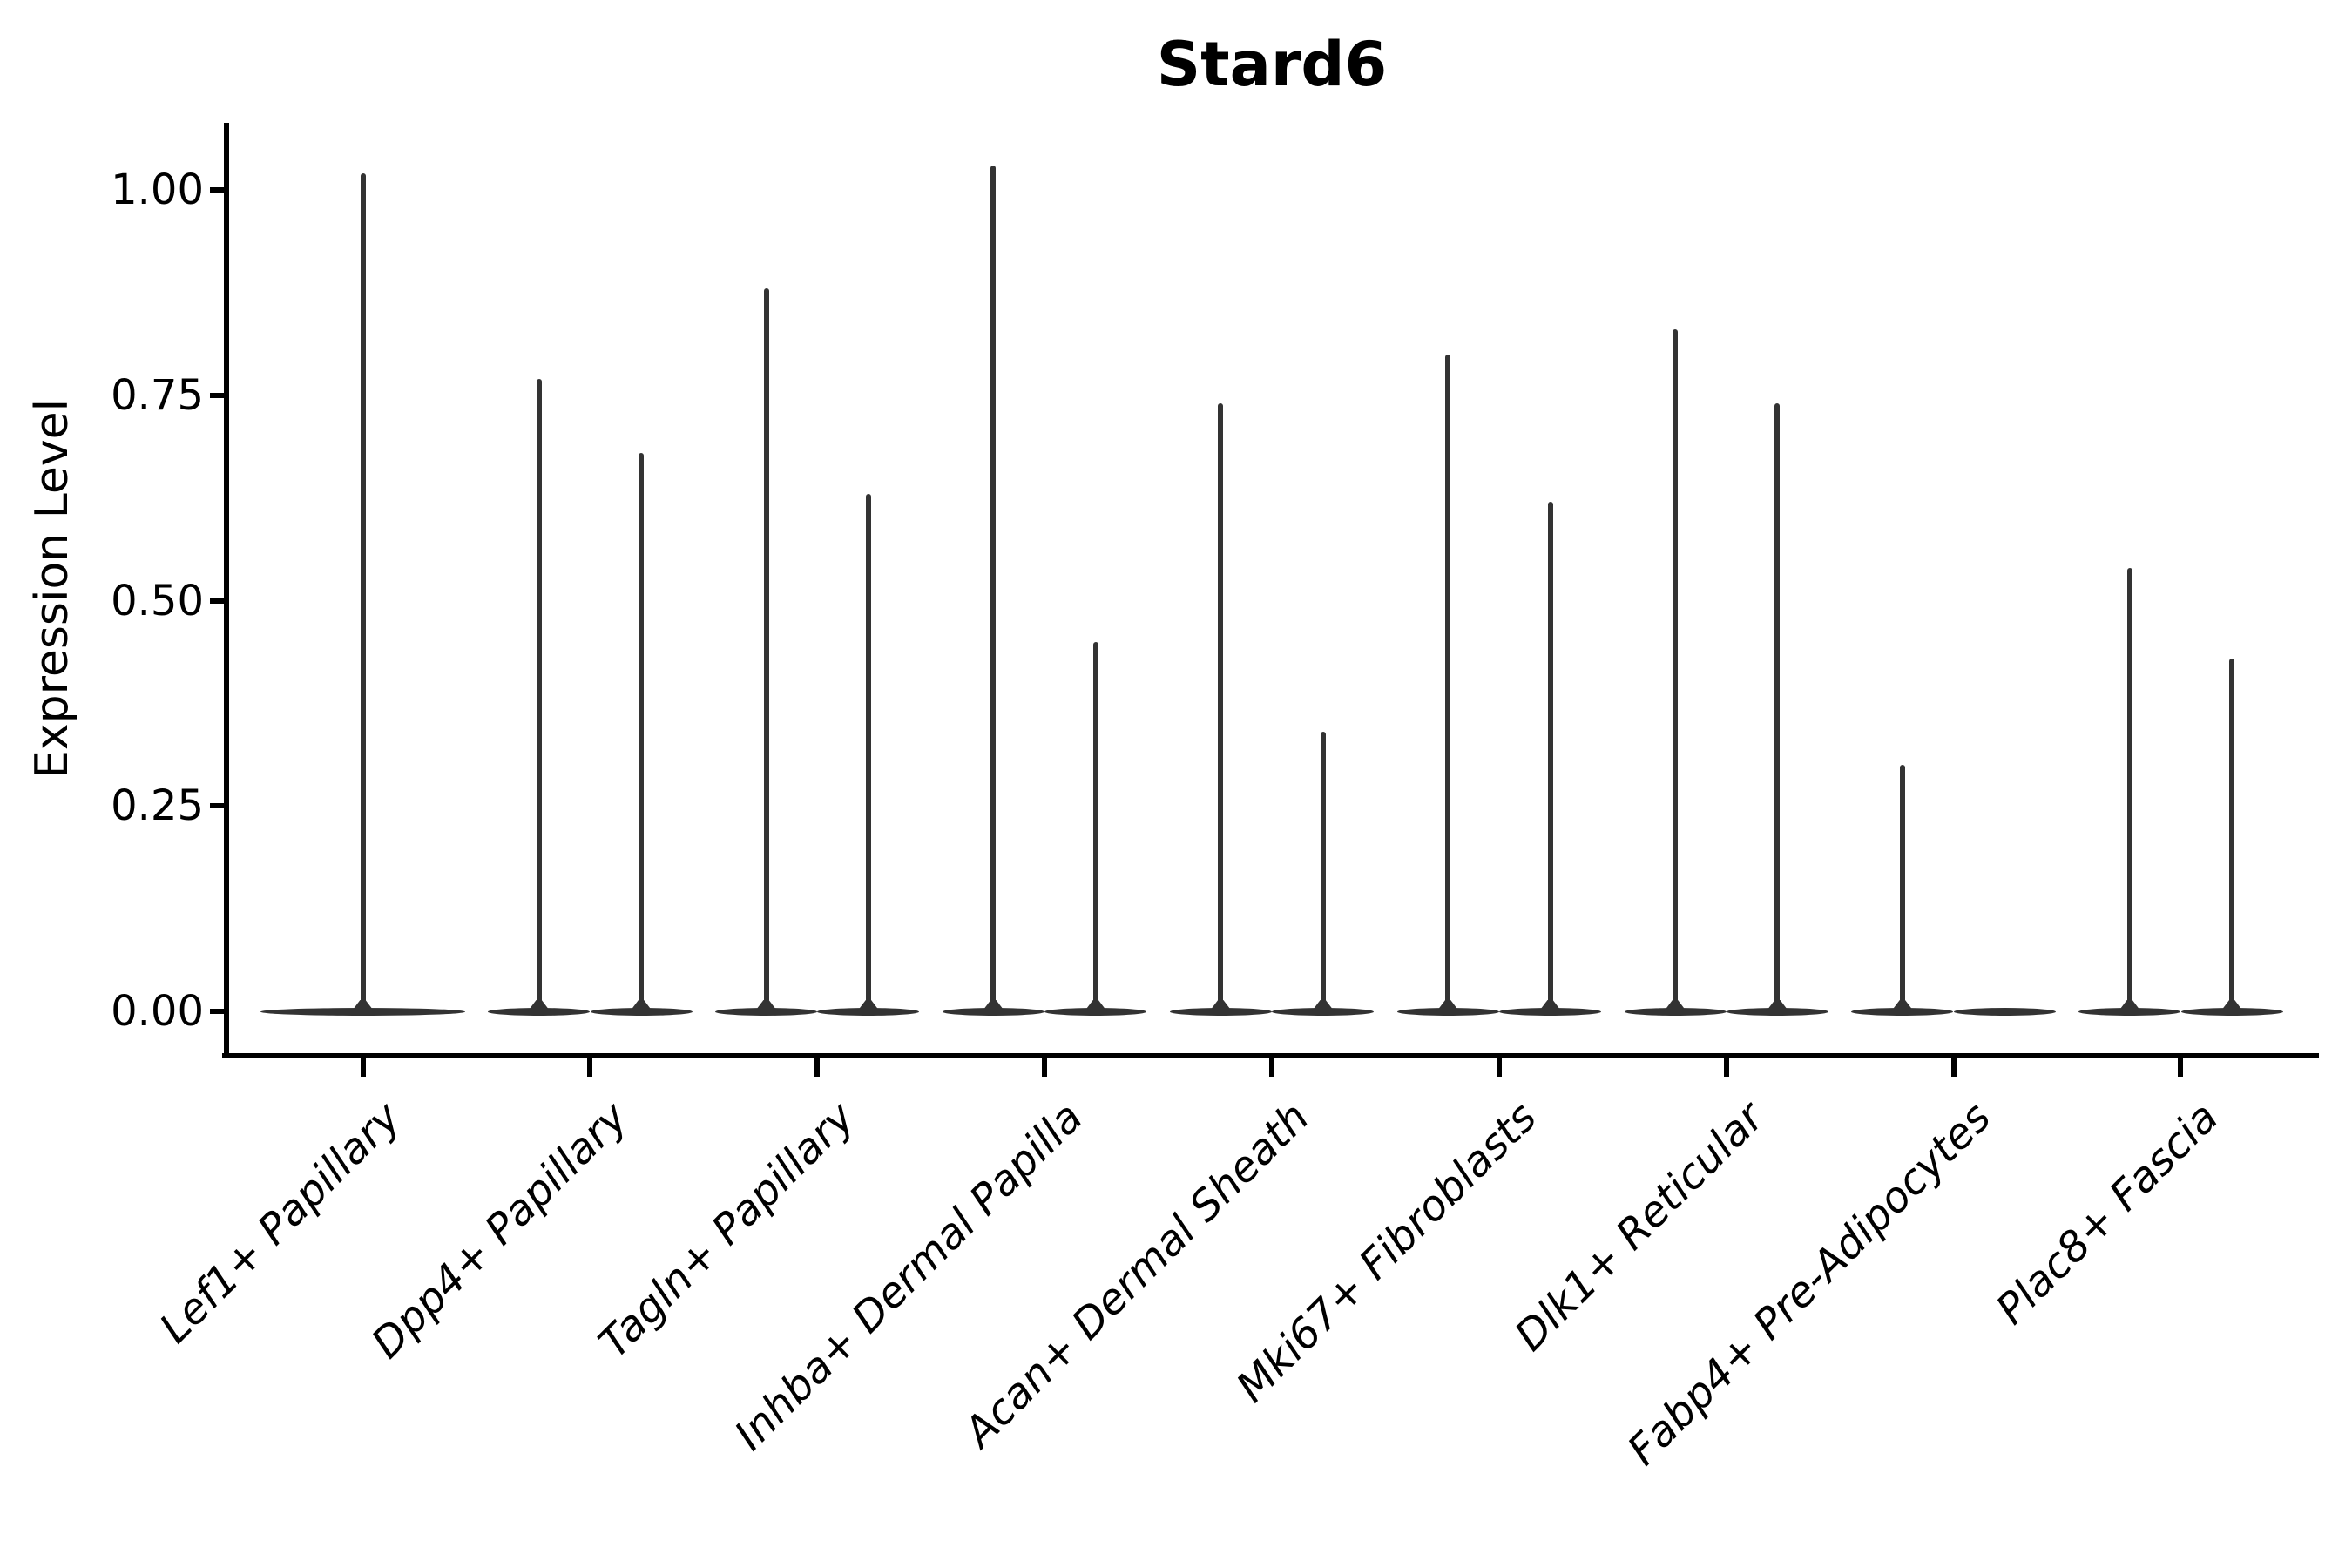  Describe the element at coordinates (727, 1230) in the screenshot. I see `x-tick-label: Tagln+ Papillary` at that location.